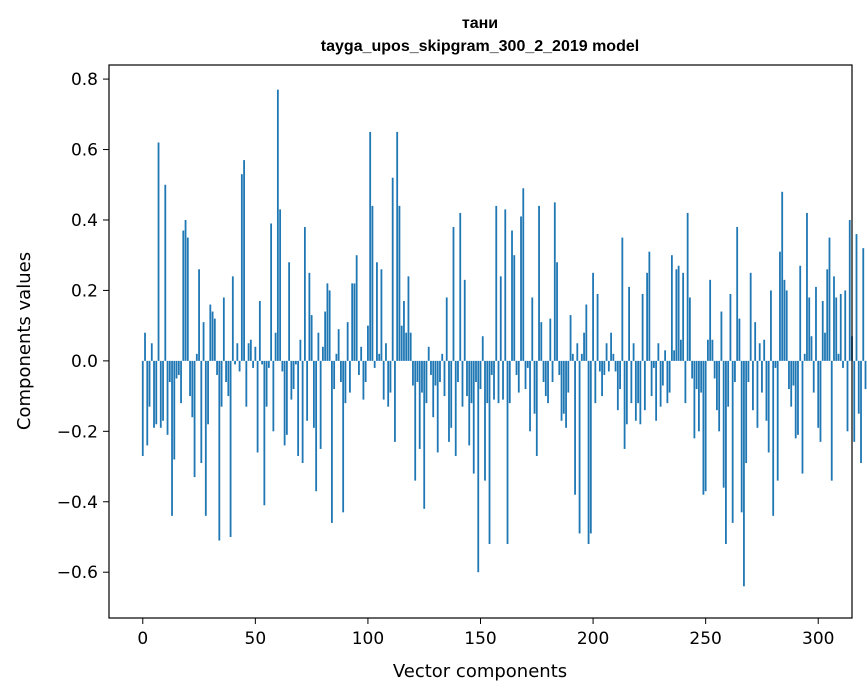 This screenshot has height=696, width=867. What do you see at coordinates (84, 80) in the screenshot?
I see `y-tick-label: 0.8` at bounding box center [84, 80].